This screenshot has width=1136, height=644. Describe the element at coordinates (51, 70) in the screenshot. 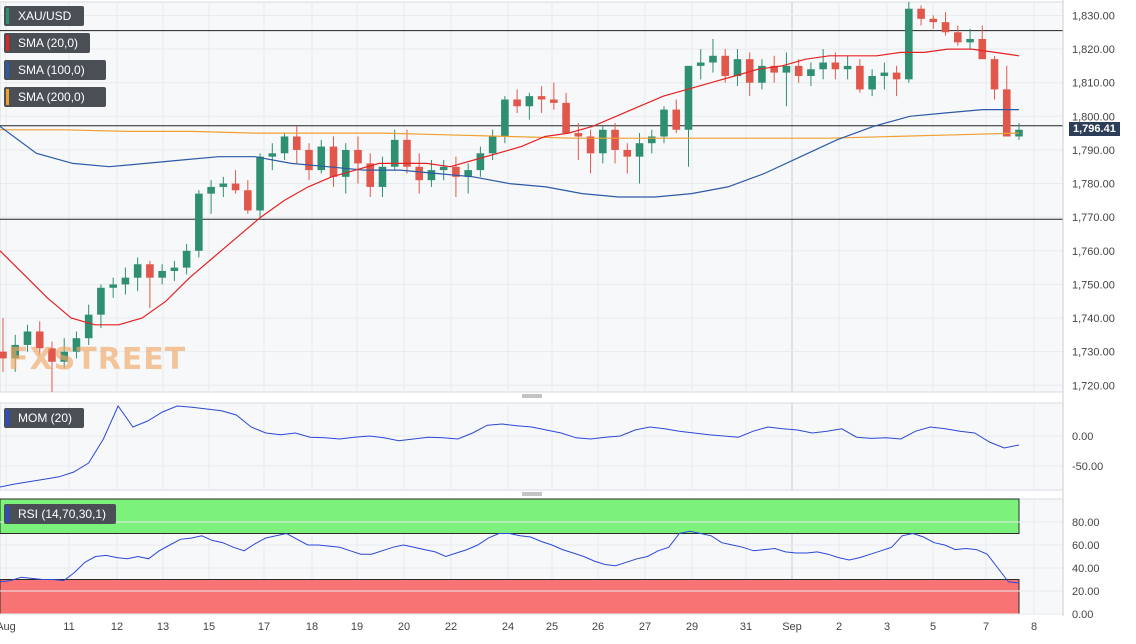

I see `legend-sma100-label: SMA (100,0)` at that location.